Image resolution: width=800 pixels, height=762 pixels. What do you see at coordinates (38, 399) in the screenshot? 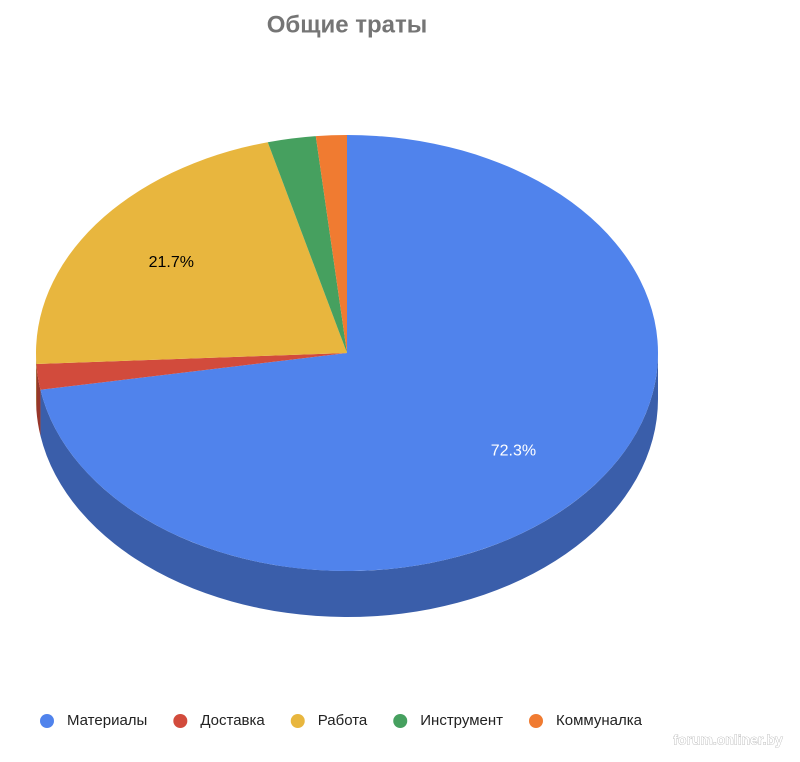
I see `slice-side` at bounding box center [38, 399].